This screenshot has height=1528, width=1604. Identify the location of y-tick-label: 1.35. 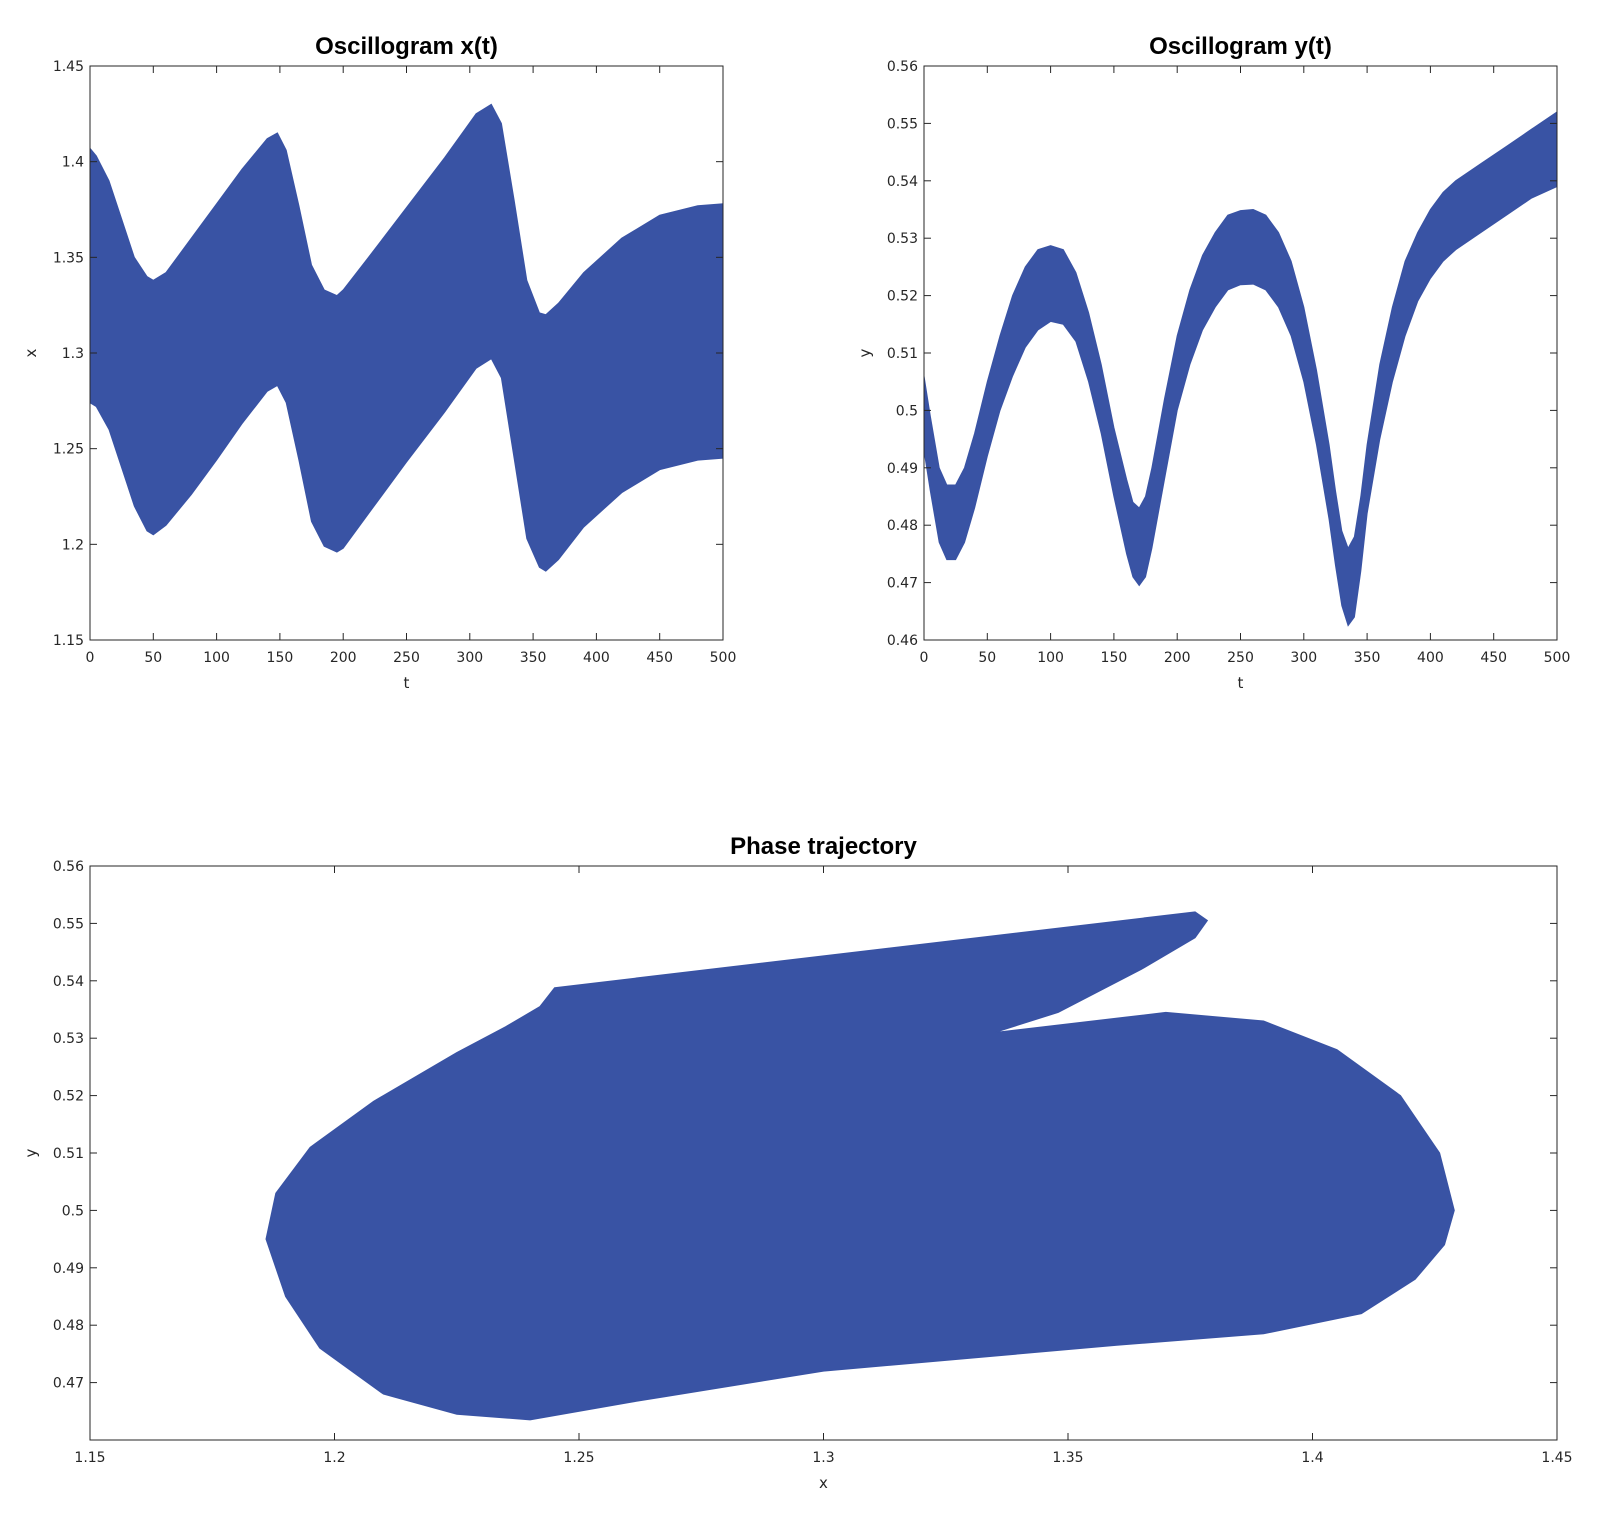
(68, 258).